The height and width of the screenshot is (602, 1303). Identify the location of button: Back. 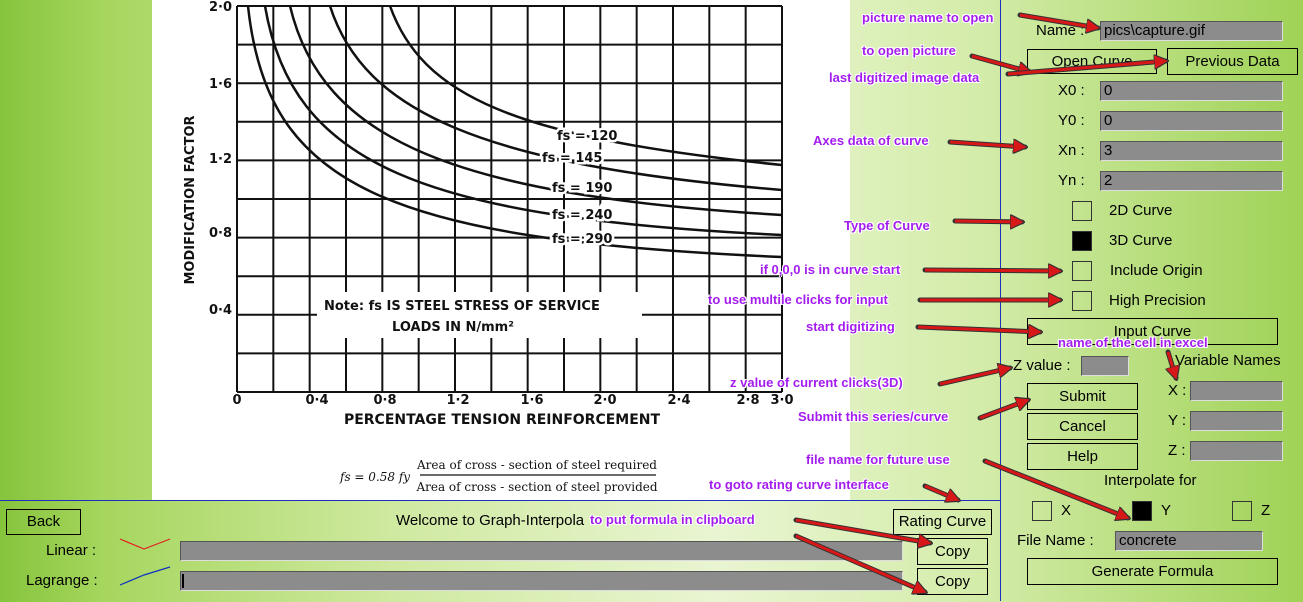
(43, 522).